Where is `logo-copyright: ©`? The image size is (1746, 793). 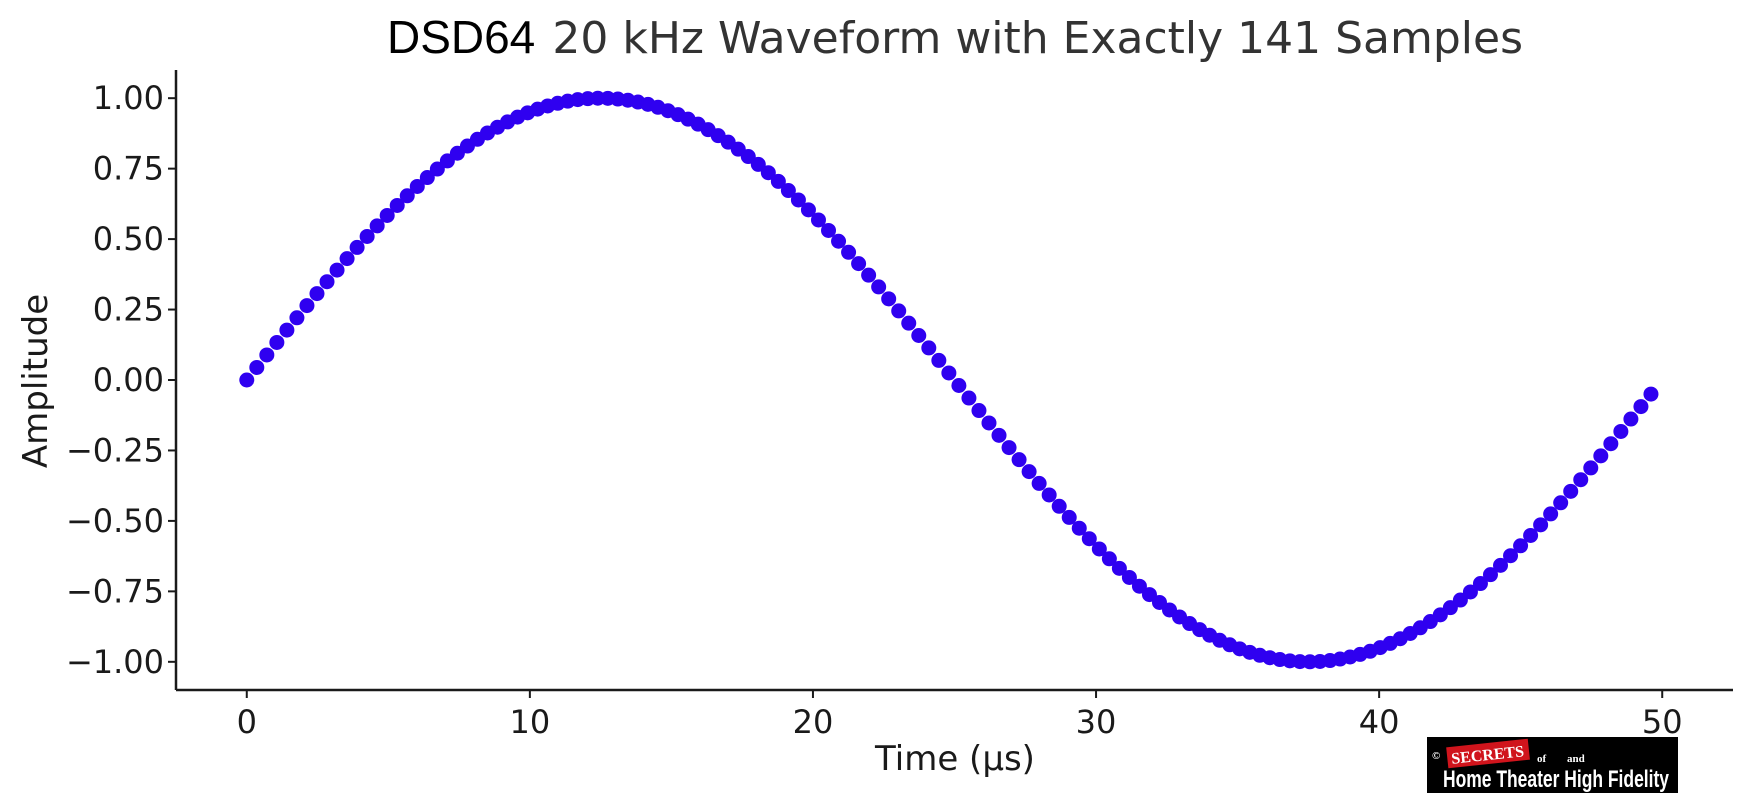 logo-copyright: © is located at coordinates (1436, 756).